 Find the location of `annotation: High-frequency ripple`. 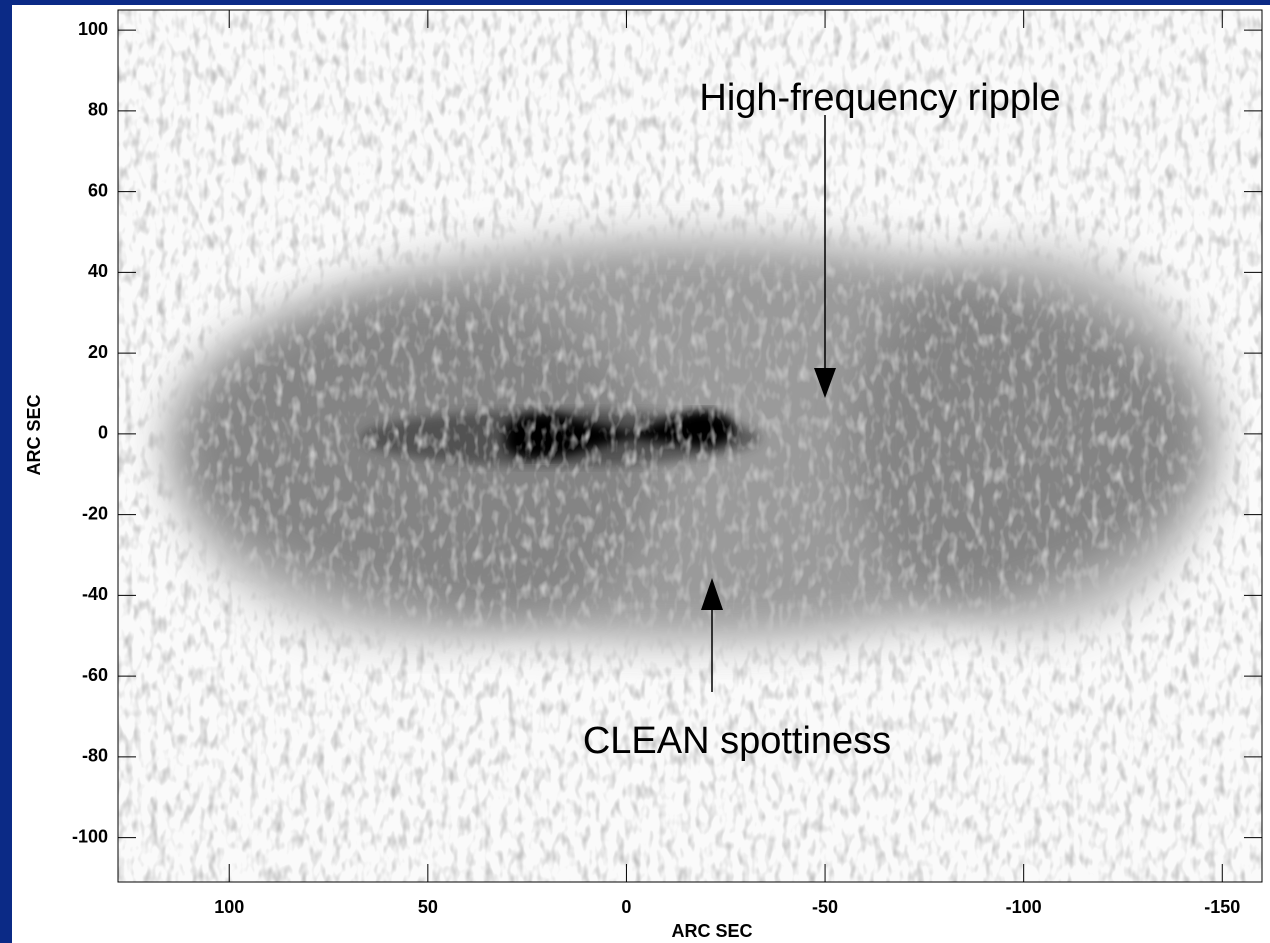

annotation: High-frequency ripple is located at coordinates (879, 98).